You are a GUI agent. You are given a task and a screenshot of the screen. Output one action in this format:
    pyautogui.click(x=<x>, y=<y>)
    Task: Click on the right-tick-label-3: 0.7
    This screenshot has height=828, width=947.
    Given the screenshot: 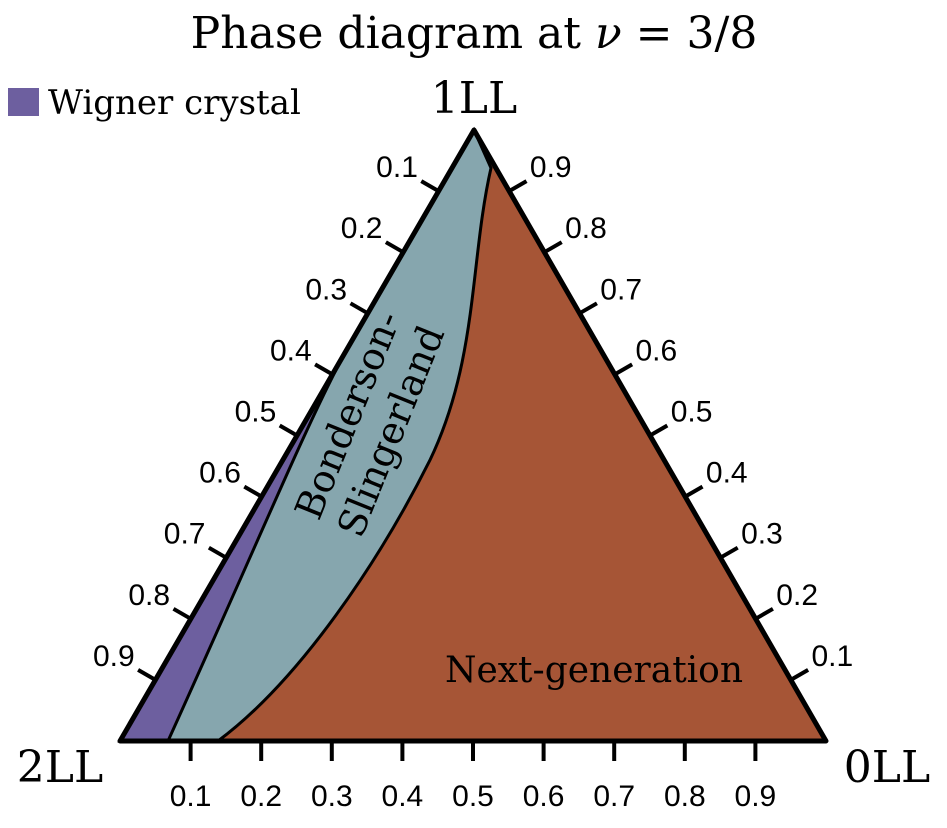 What is the action you would take?
    pyautogui.click(x=621, y=289)
    